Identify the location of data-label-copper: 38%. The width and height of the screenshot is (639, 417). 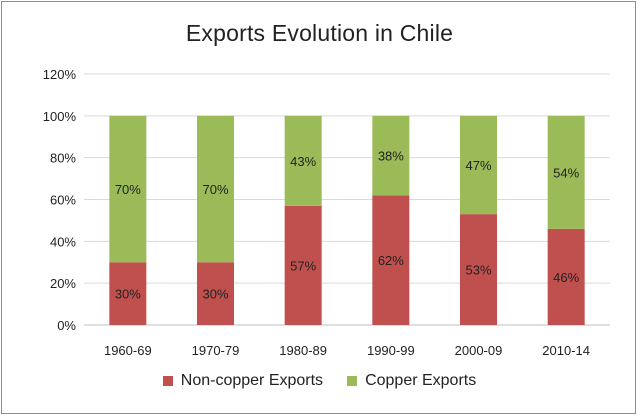
(391, 156).